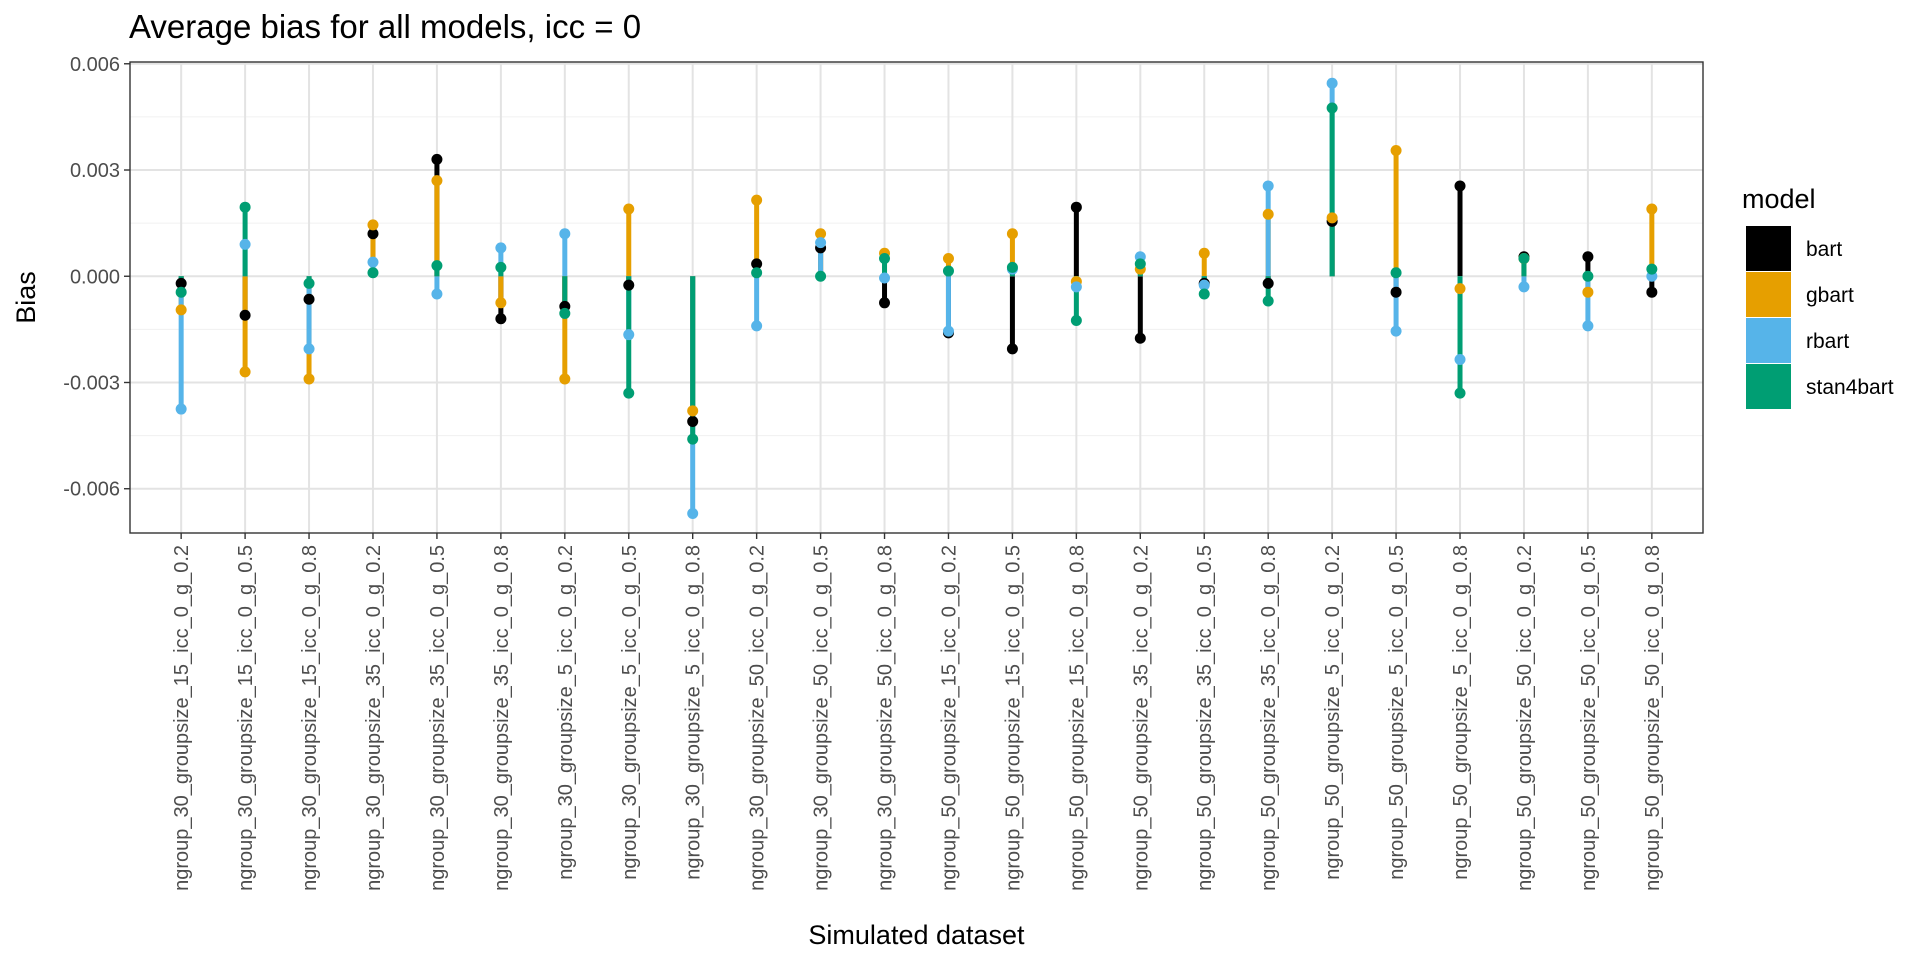 This screenshot has height=960, width=1920. I want to click on x-tick-label: ngroup_50_groupsize_15_icc_0_g_0.8, so click(1077, 718).